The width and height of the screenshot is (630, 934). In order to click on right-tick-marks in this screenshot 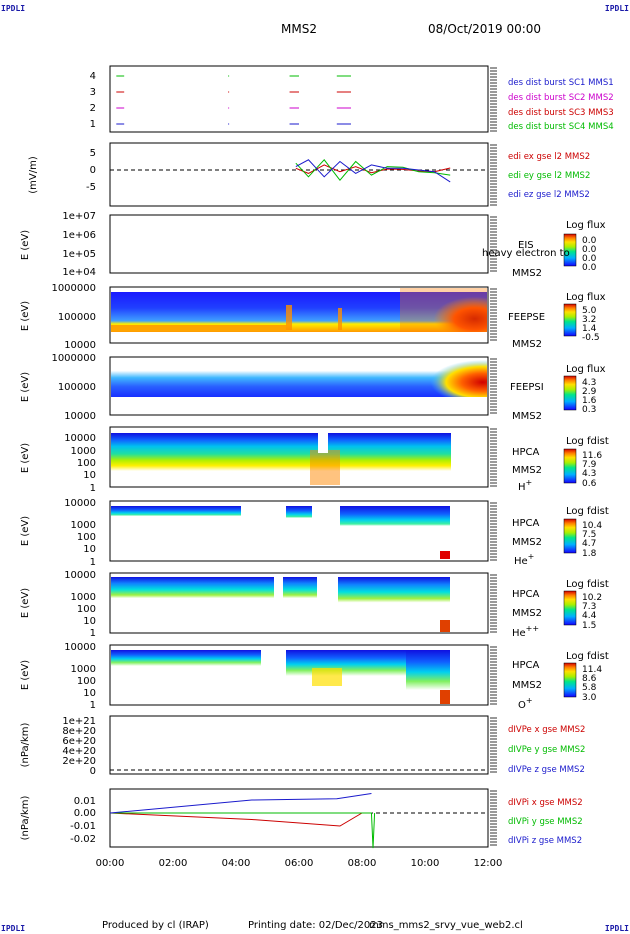, I will do `click(493, 456)`.